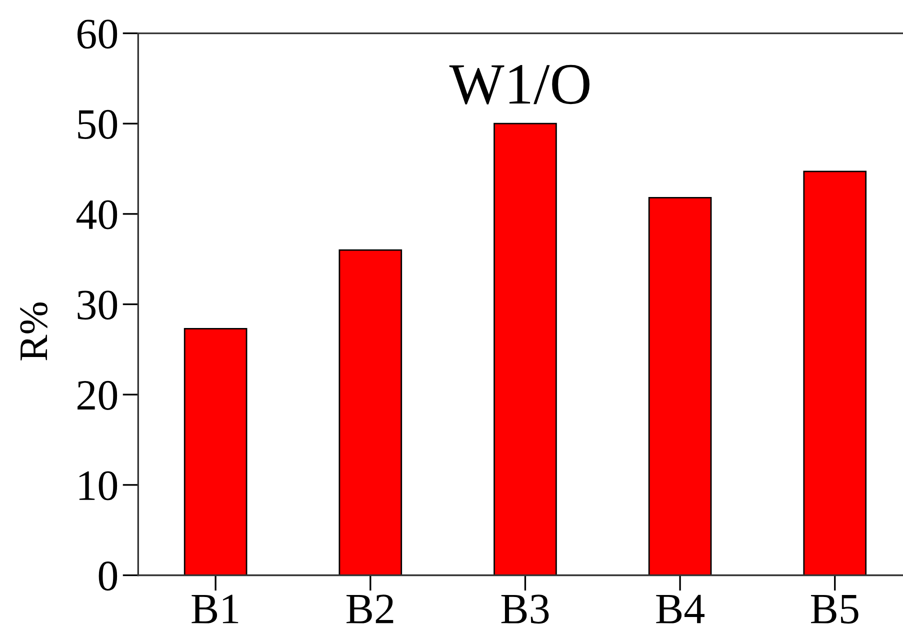 This screenshot has width=903, height=628. What do you see at coordinates (519, 84) in the screenshot?
I see `chart-title: W1/O` at bounding box center [519, 84].